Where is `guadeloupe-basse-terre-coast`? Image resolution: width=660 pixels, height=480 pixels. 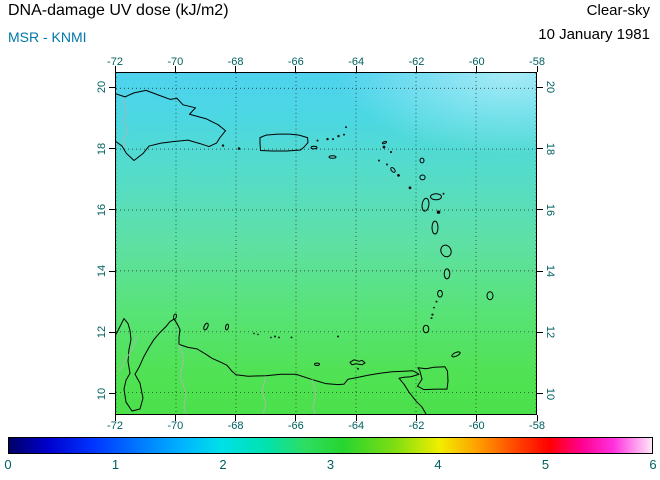 guadeloupe-basse-terre-coast is located at coordinates (425, 204).